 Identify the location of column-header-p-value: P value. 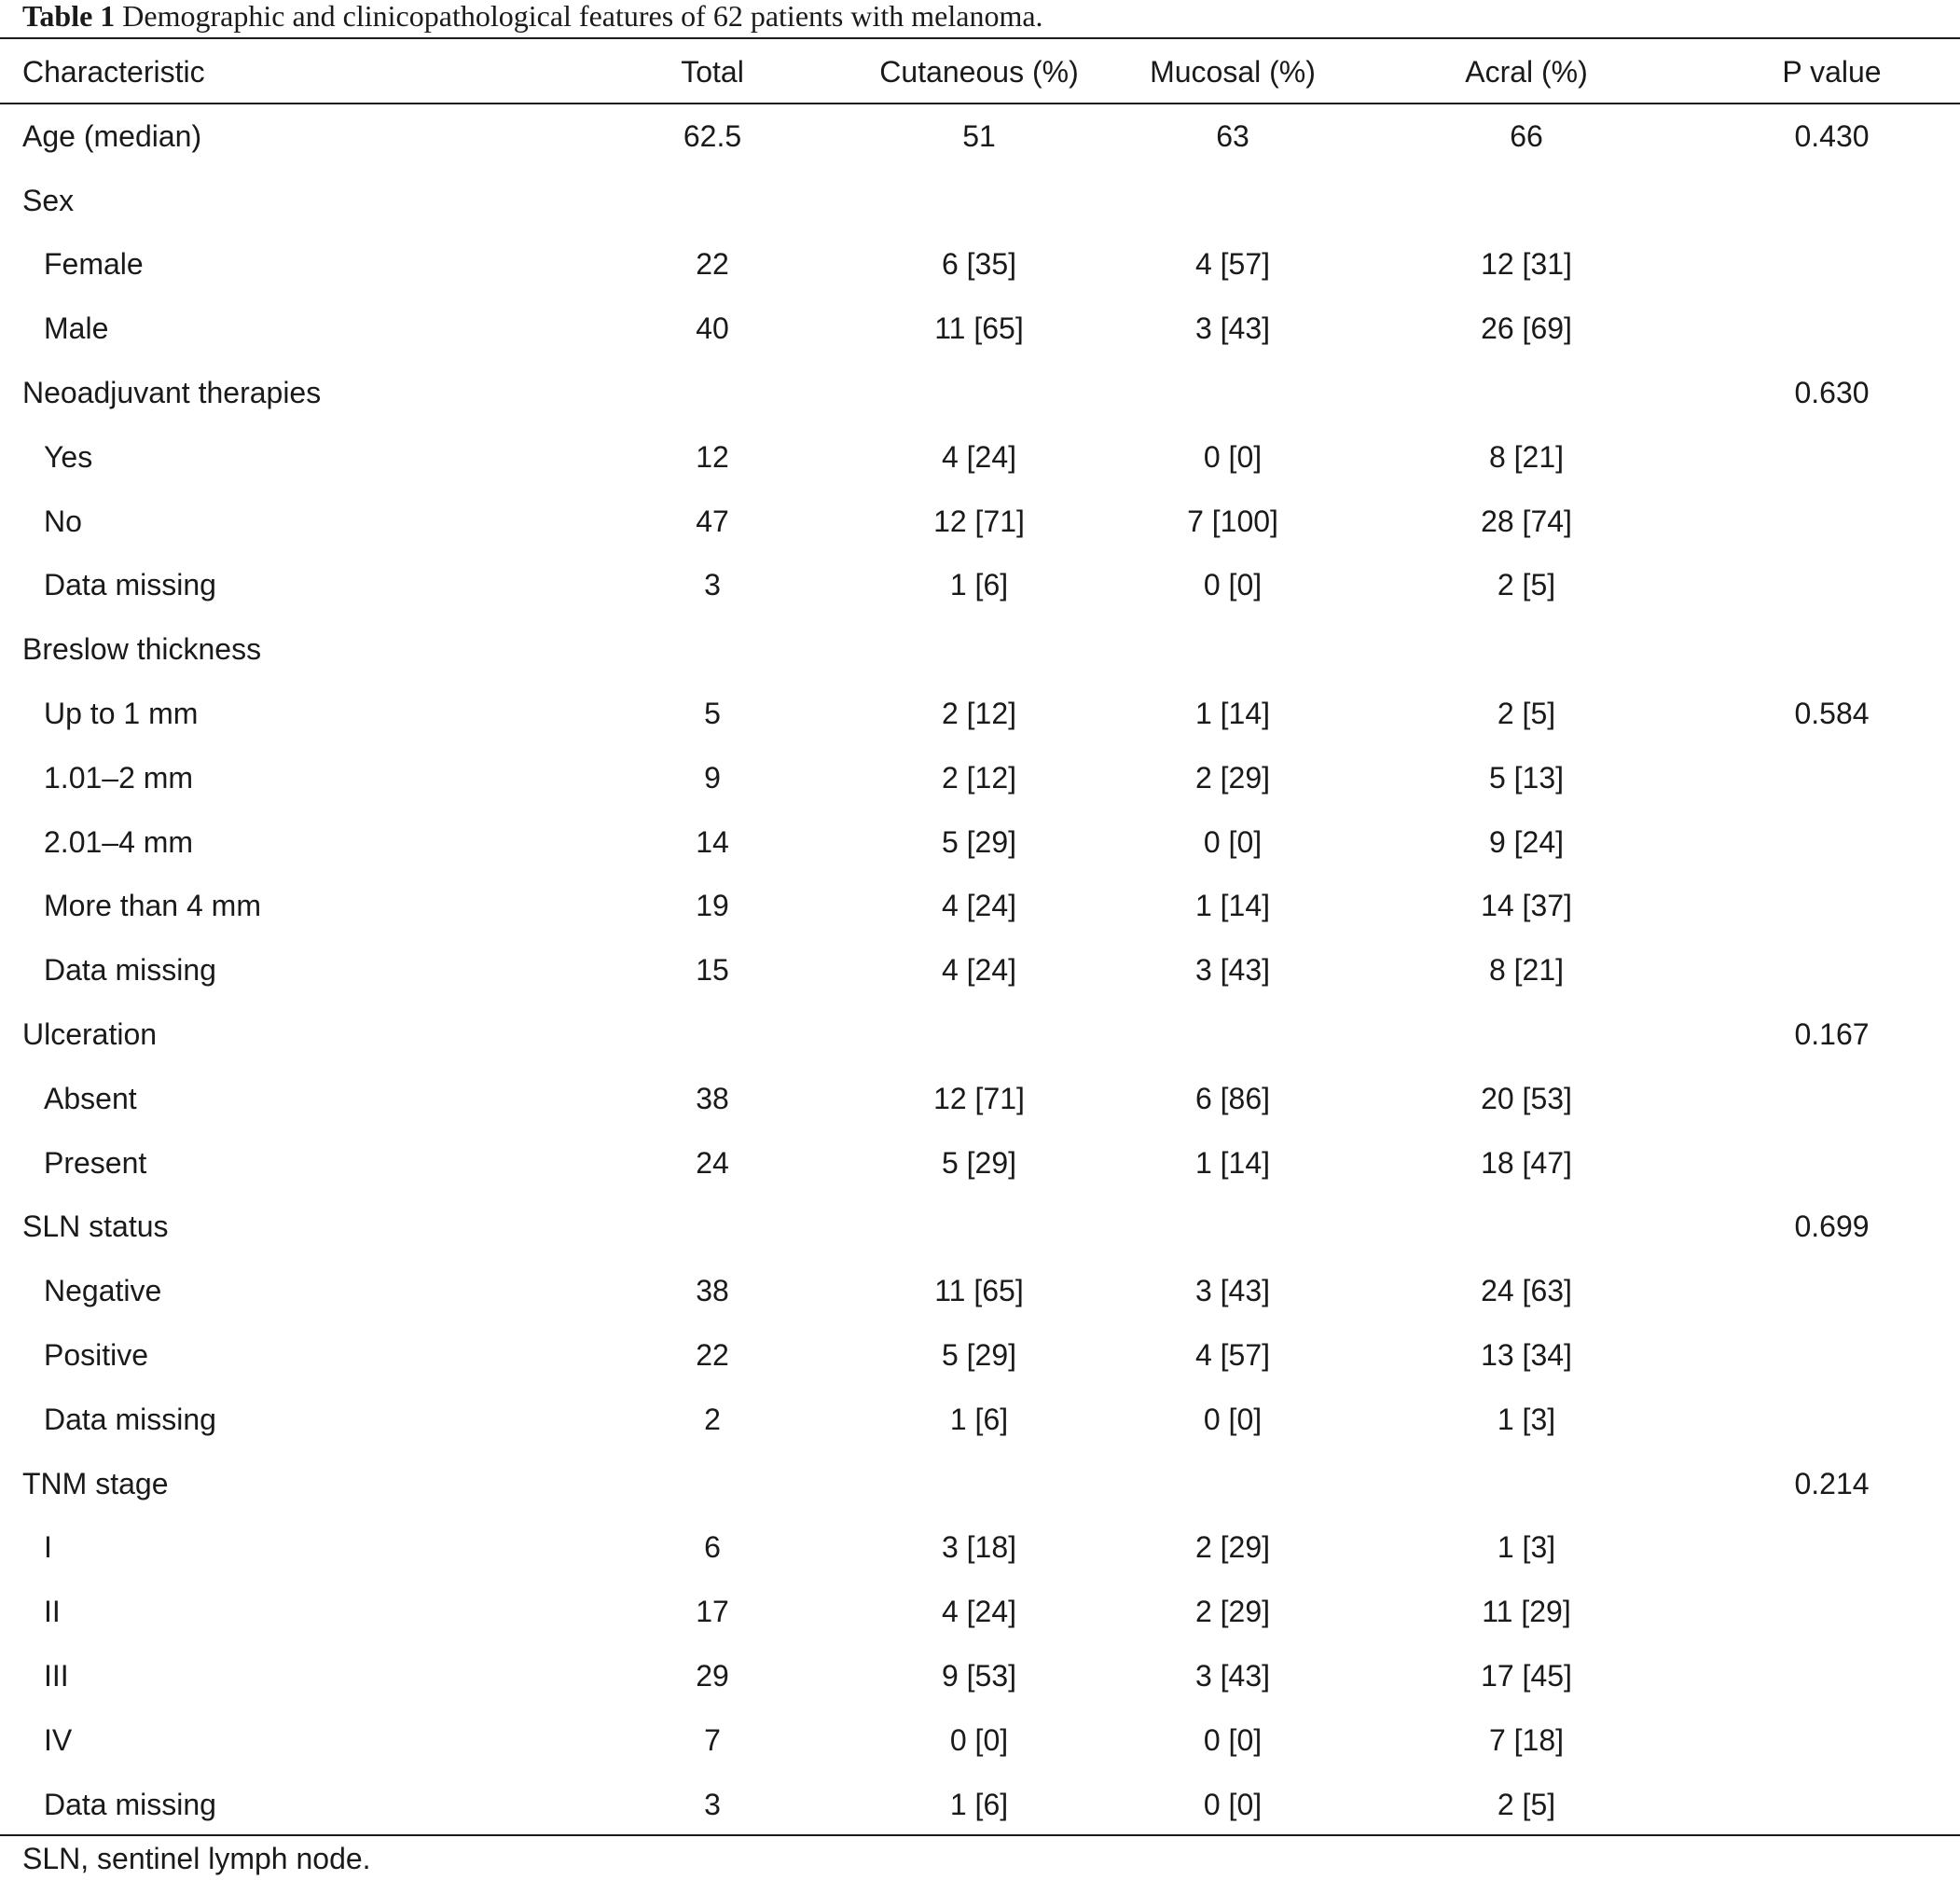
(1832, 71).